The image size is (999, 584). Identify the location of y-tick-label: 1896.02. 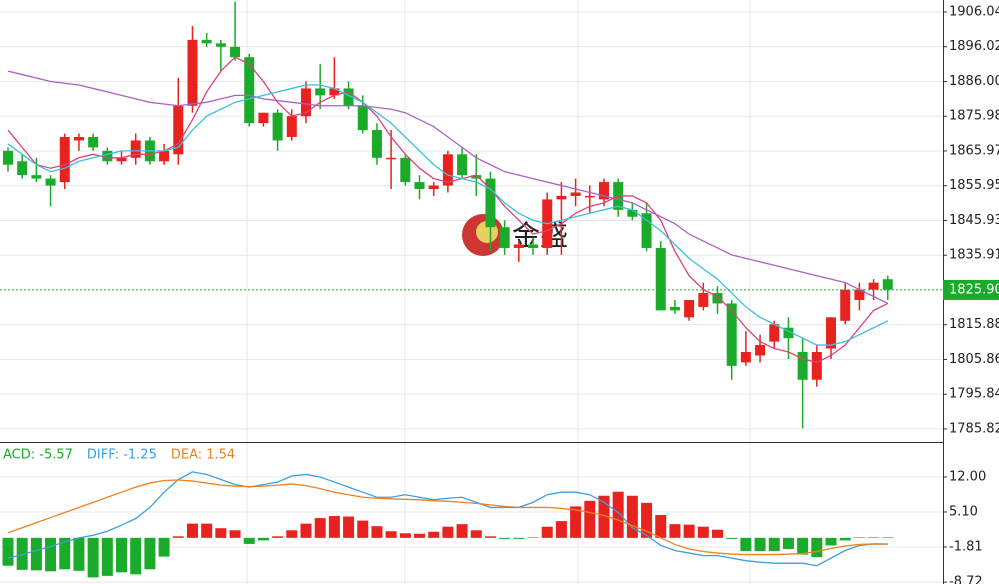
(974, 46).